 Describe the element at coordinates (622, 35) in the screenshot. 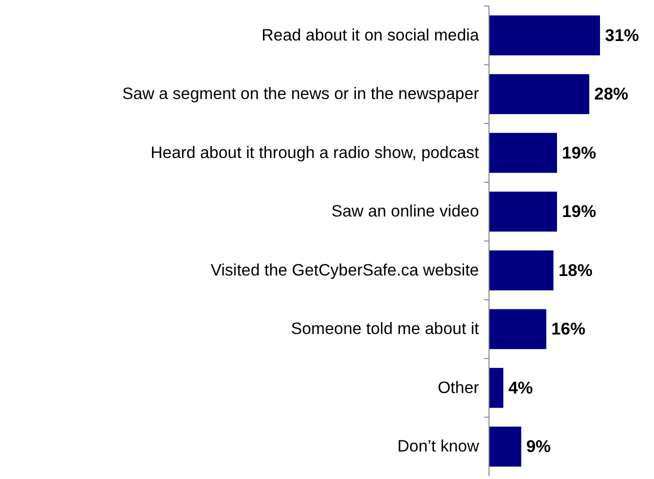

I see `data-label: 31%` at that location.